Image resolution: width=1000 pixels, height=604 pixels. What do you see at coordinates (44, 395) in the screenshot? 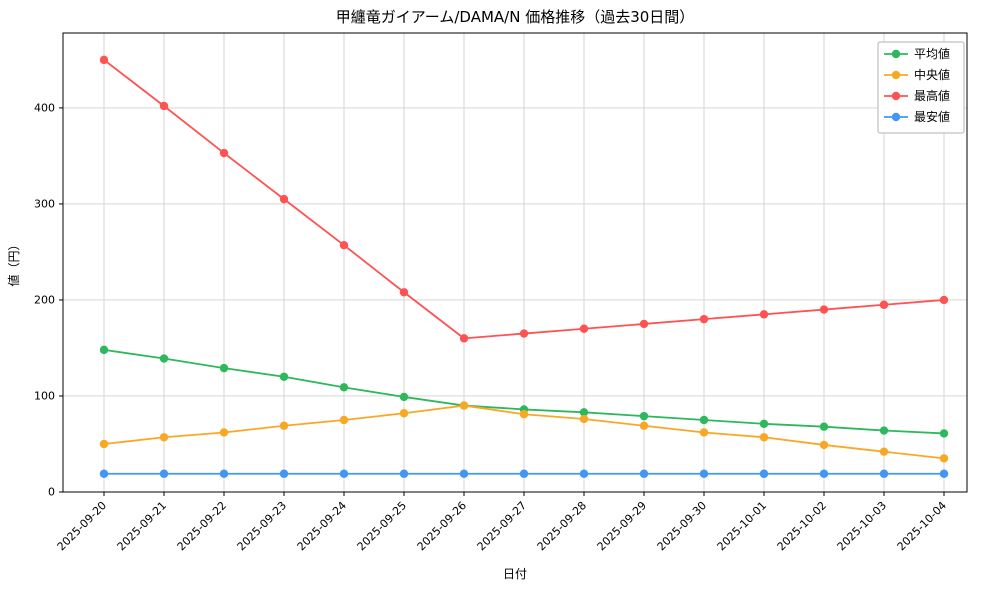
I see `y-tick-label: 100` at bounding box center [44, 395].